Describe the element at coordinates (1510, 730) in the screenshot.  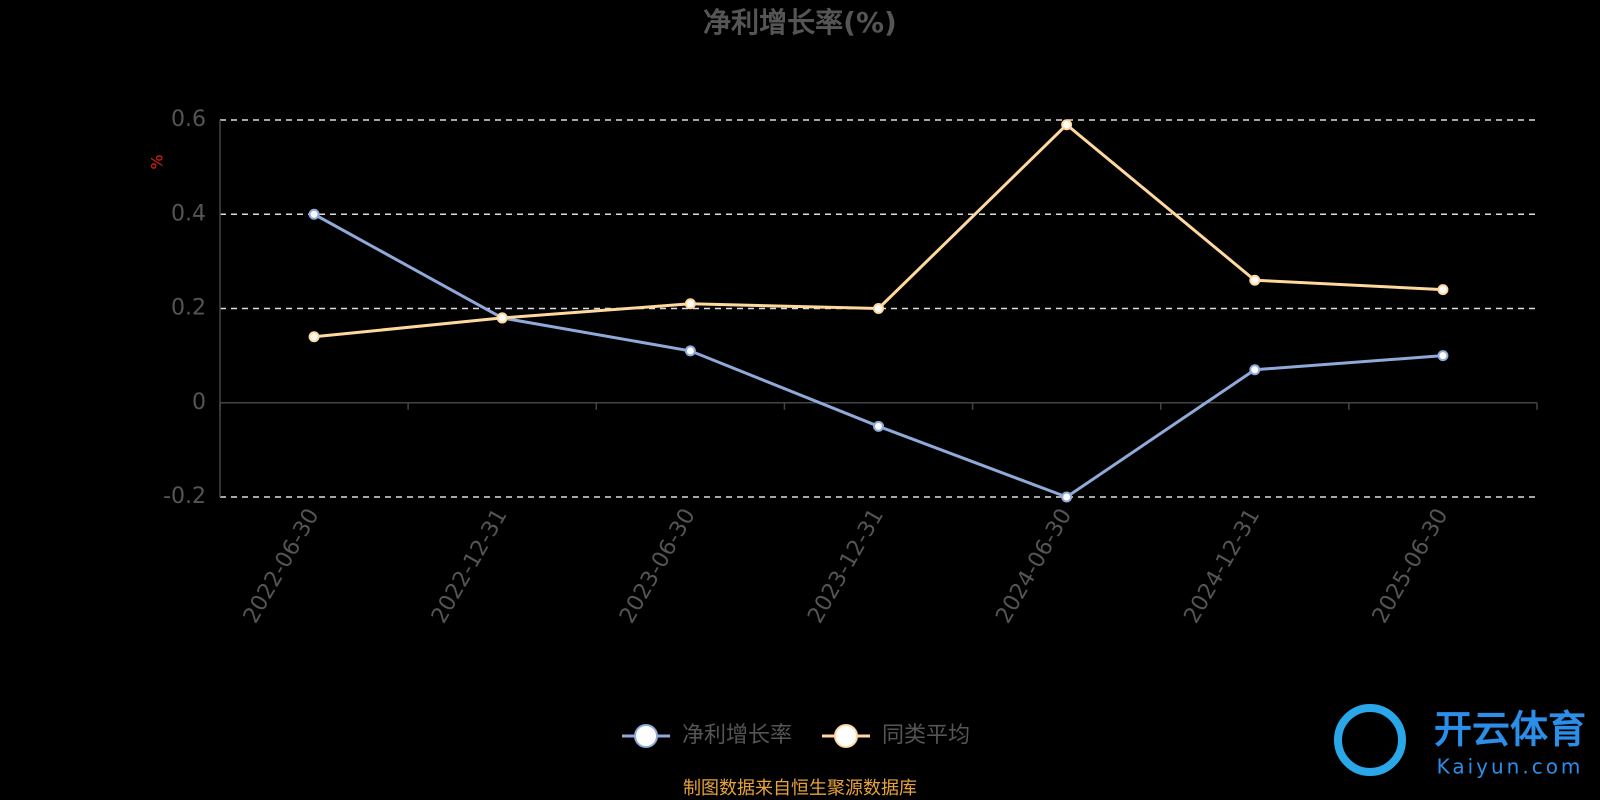
I see `watermark-name: 开云体育` at that location.